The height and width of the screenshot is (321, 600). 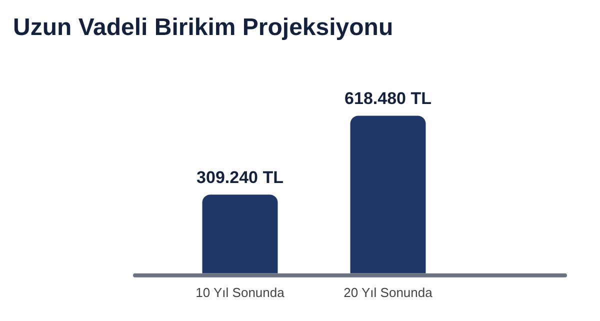 I want to click on x-tick-label: 10 Yıl Sonunda, so click(x=241, y=292).